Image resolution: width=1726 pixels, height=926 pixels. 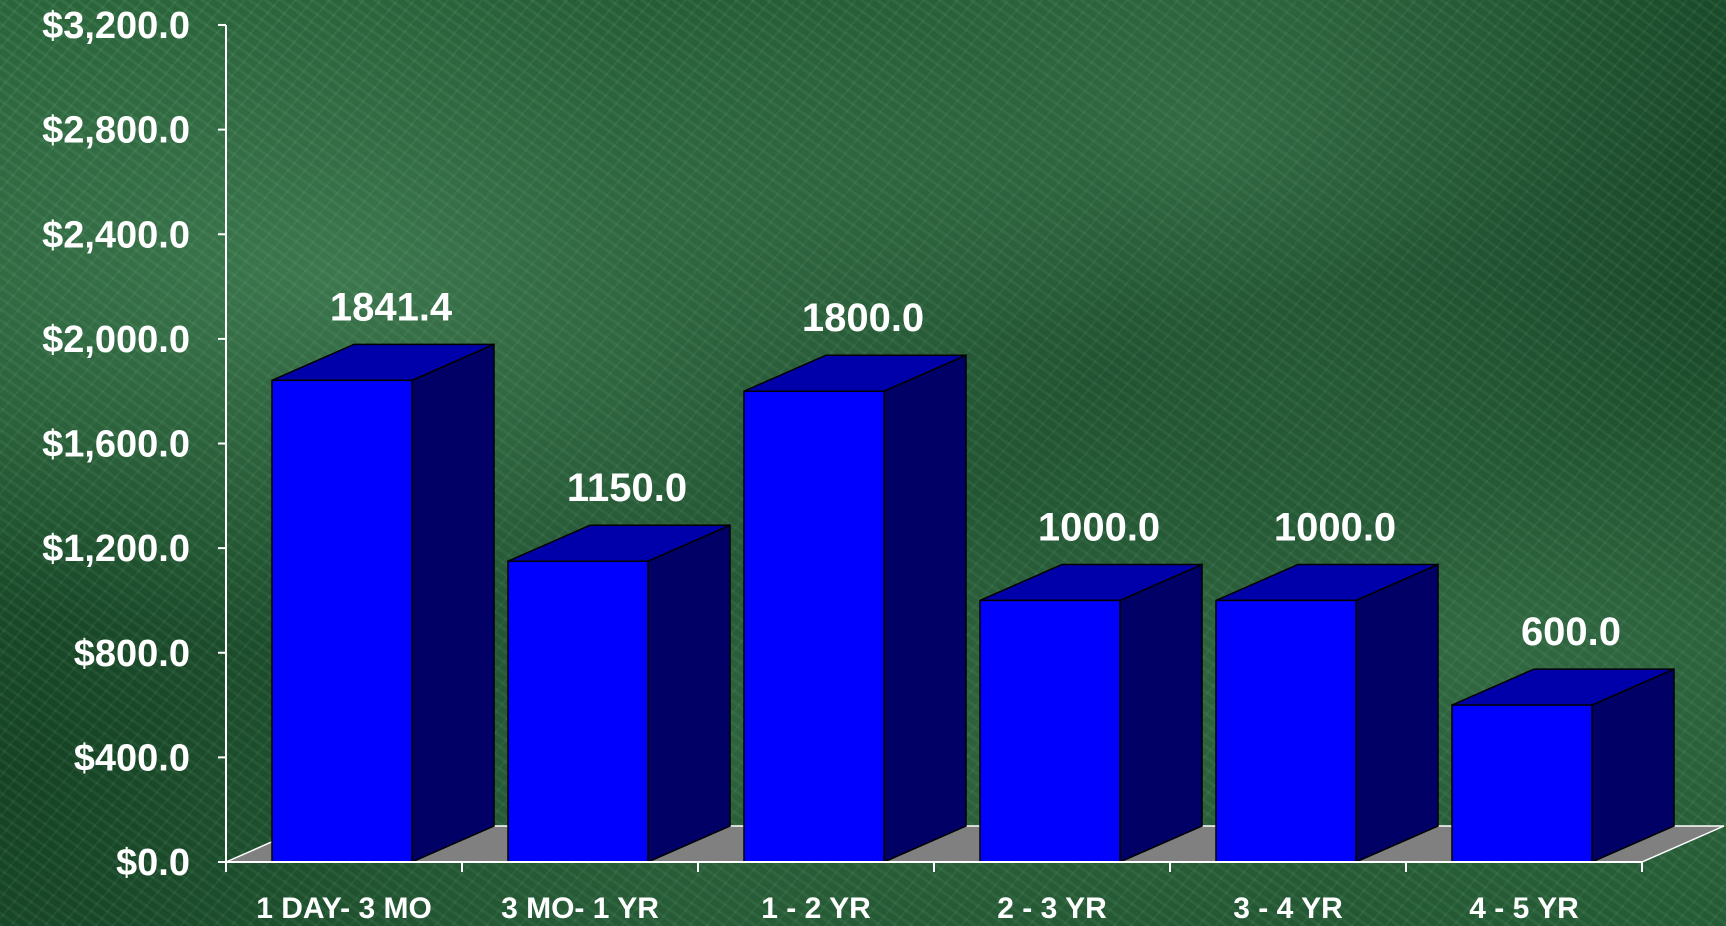 I want to click on data-label: 1800.0, so click(x=863, y=318).